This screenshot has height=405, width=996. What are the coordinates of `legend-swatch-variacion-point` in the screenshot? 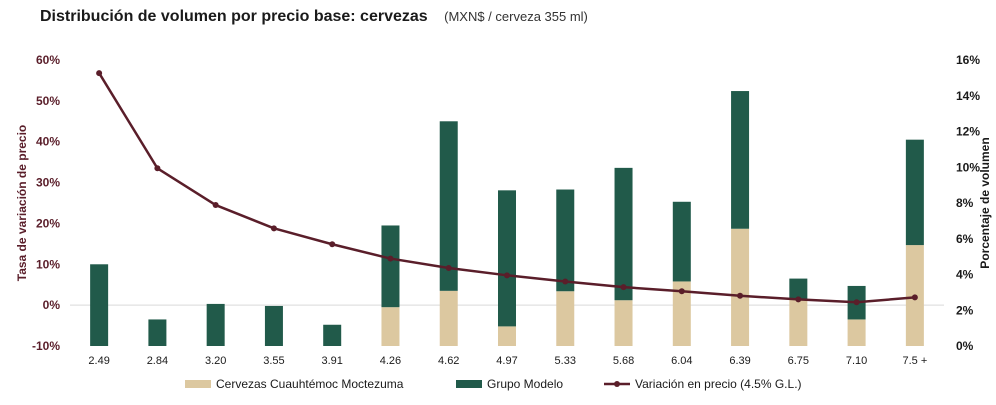 It's located at (617, 384).